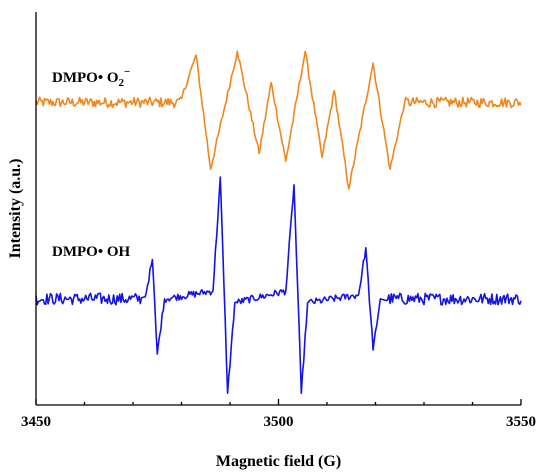 The width and height of the screenshot is (550, 476). I want to click on series-label-0: DMPO• O2−, so click(91, 77).